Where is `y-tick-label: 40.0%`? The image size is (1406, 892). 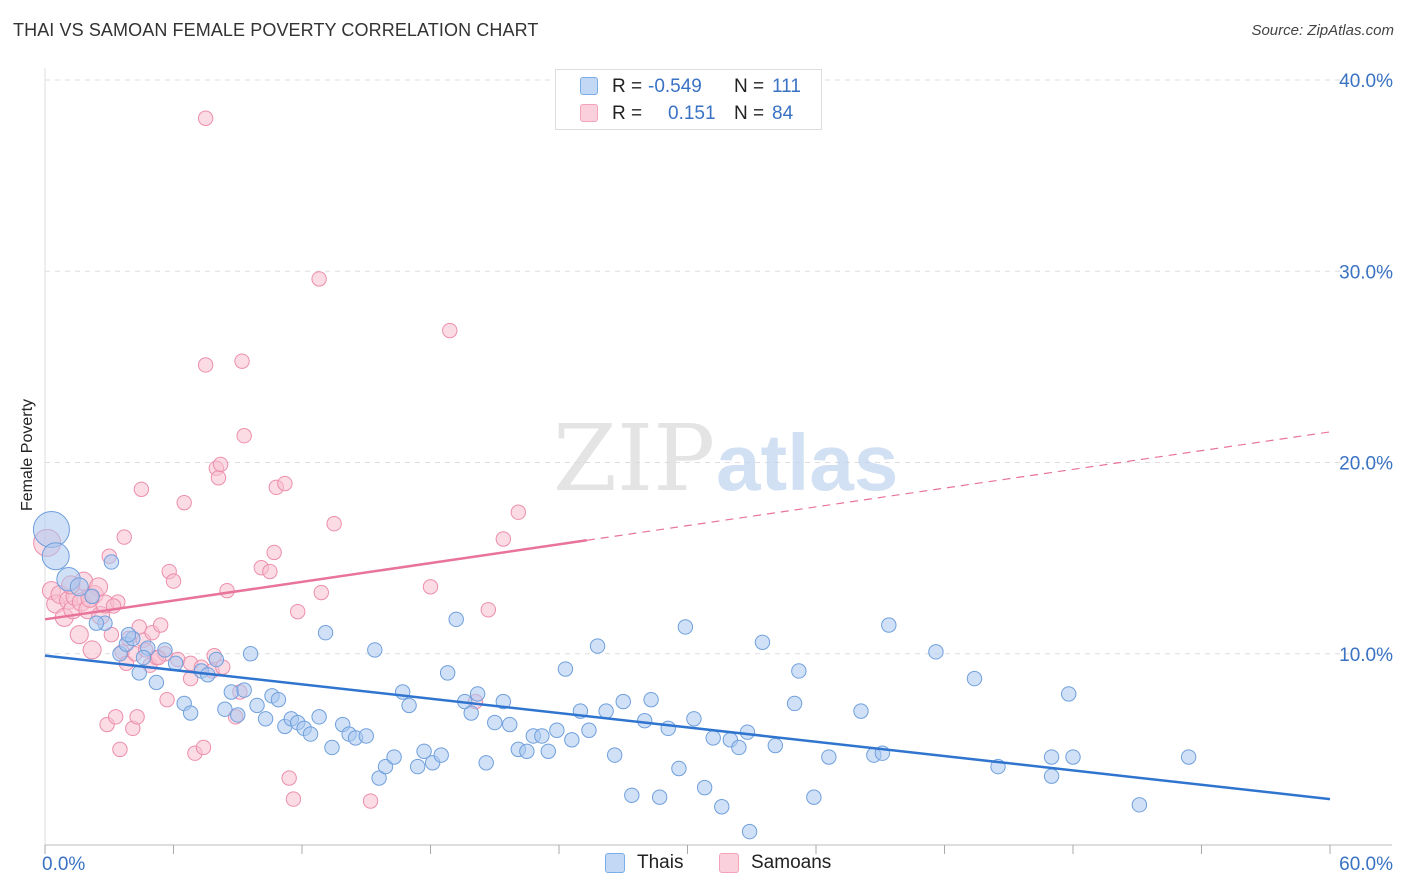 y-tick-label: 40.0% is located at coordinates (1366, 81).